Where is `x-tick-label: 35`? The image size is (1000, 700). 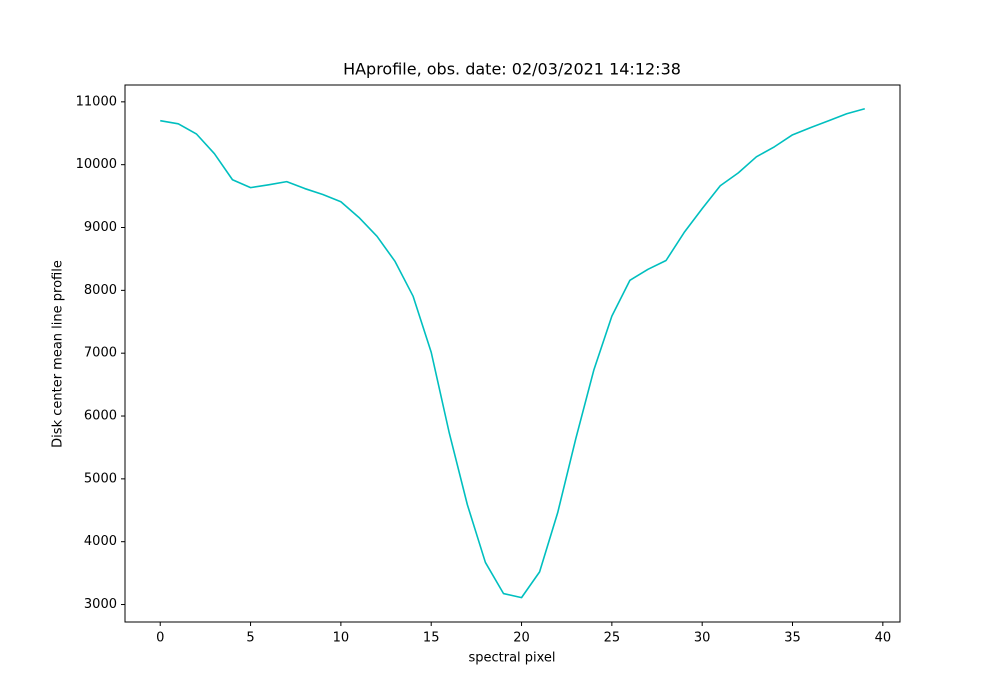
x-tick-label: 35 is located at coordinates (792, 638).